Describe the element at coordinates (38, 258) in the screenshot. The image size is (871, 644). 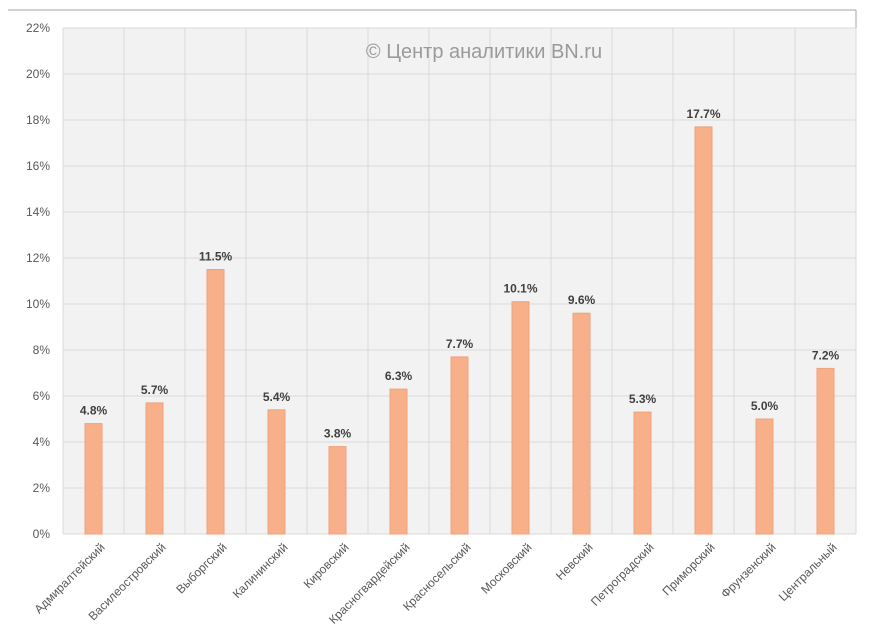
I see `y-tick-label: 12%` at that location.